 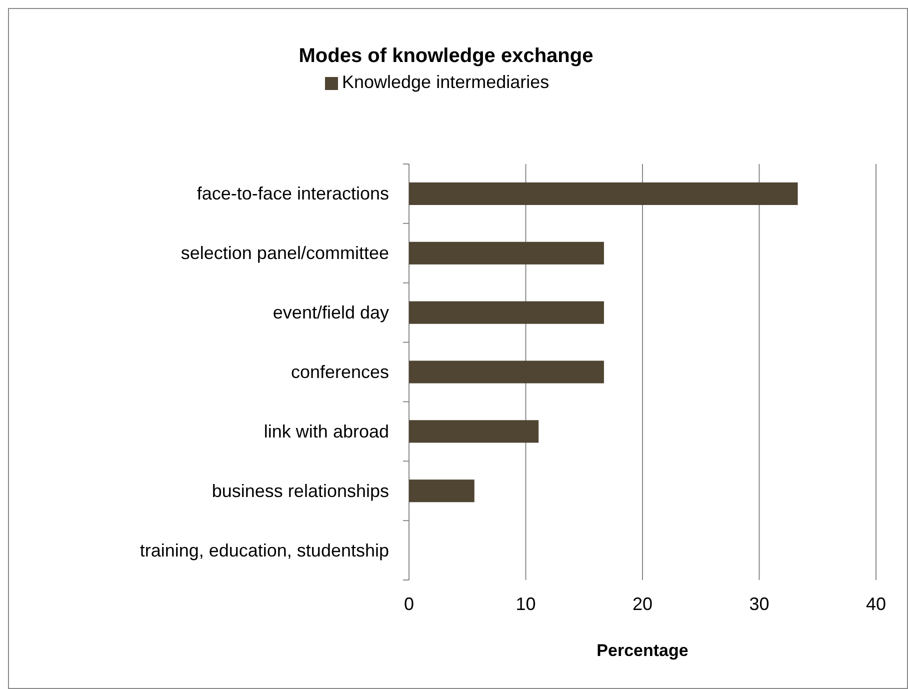 I want to click on x-axis-title: Percentage, so click(x=642, y=650).